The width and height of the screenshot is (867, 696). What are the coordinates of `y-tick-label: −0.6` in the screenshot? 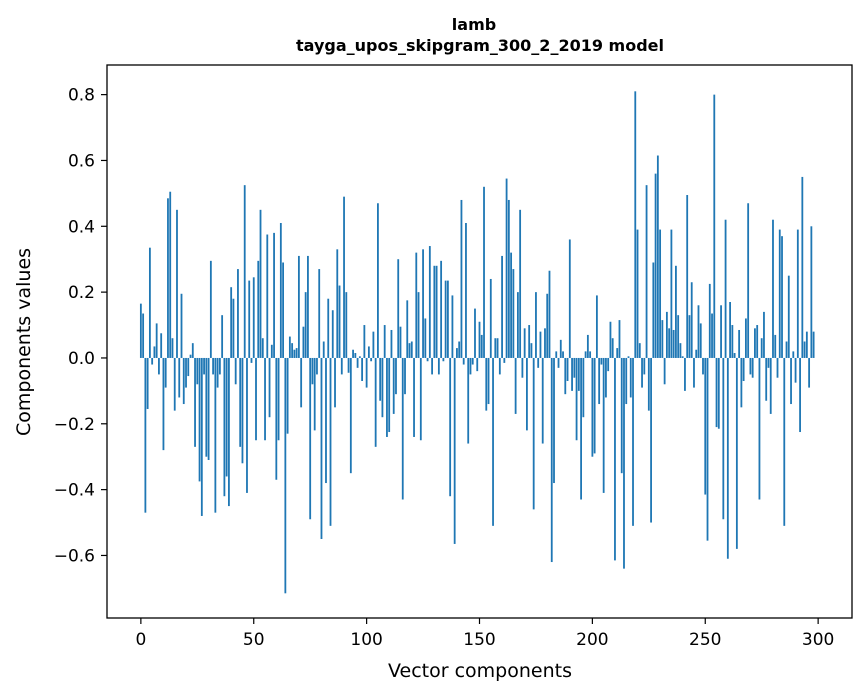 It's located at (74, 556).